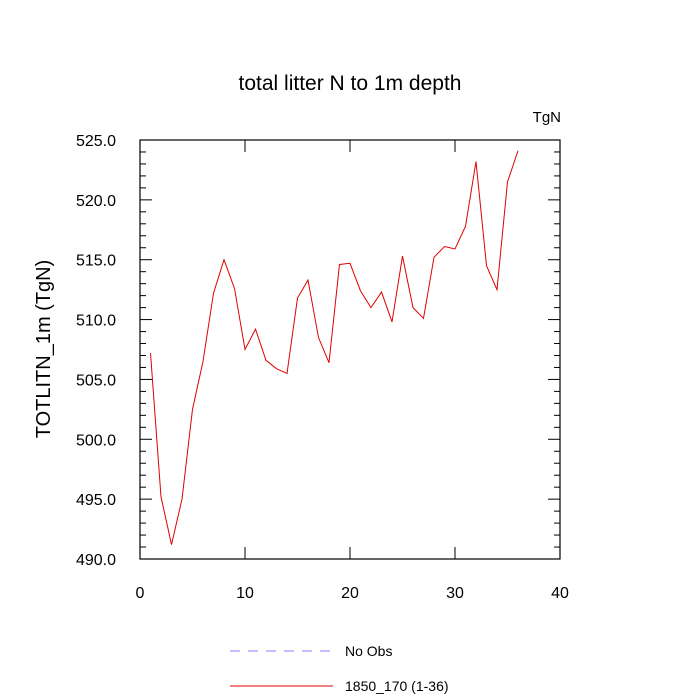 Image resolution: width=700 pixels, height=700 pixels. I want to click on y-tick-label: 525.0, so click(96, 141).